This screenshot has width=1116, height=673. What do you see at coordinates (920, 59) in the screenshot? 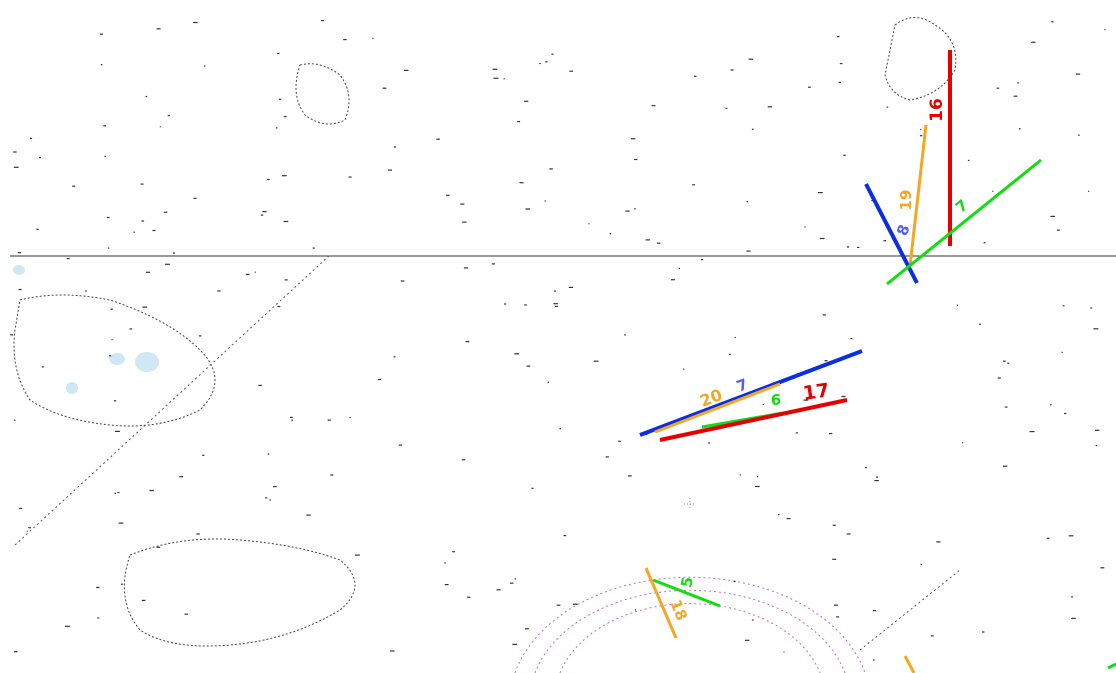
I see `coastline-northeast` at bounding box center [920, 59].